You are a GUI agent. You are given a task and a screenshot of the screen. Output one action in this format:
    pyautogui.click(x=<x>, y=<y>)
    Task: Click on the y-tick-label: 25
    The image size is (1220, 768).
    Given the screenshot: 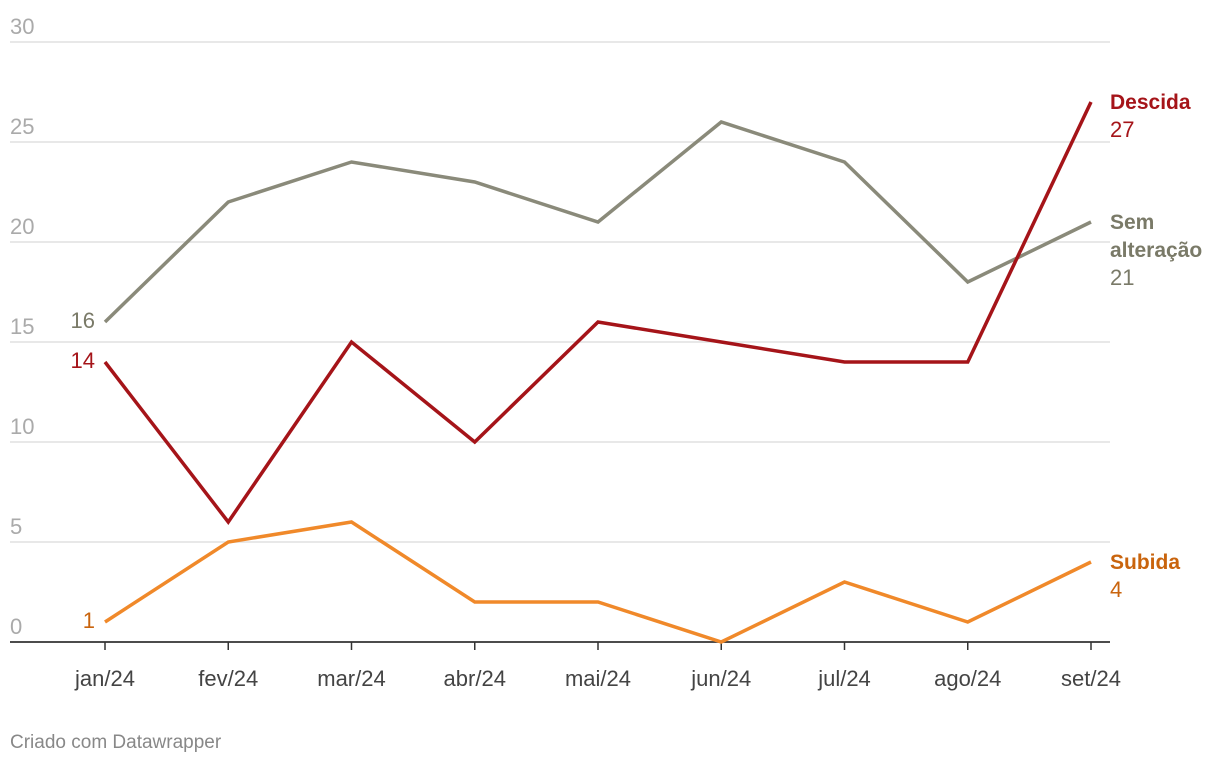 What is the action you would take?
    pyautogui.click(x=22, y=126)
    